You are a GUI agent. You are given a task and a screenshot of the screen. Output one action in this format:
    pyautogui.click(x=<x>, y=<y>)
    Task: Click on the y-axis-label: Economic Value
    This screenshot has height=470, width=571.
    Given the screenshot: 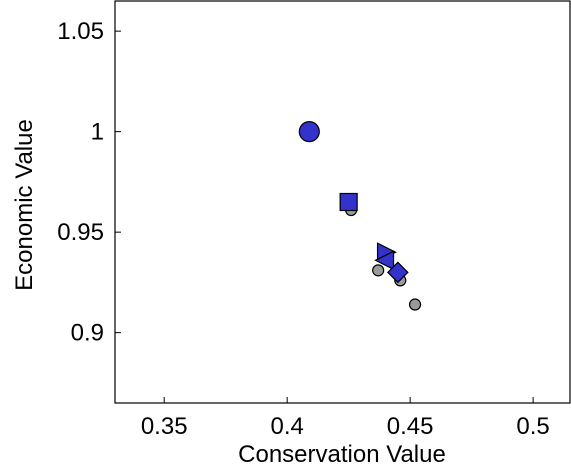 What is the action you would take?
    pyautogui.click(x=24, y=205)
    